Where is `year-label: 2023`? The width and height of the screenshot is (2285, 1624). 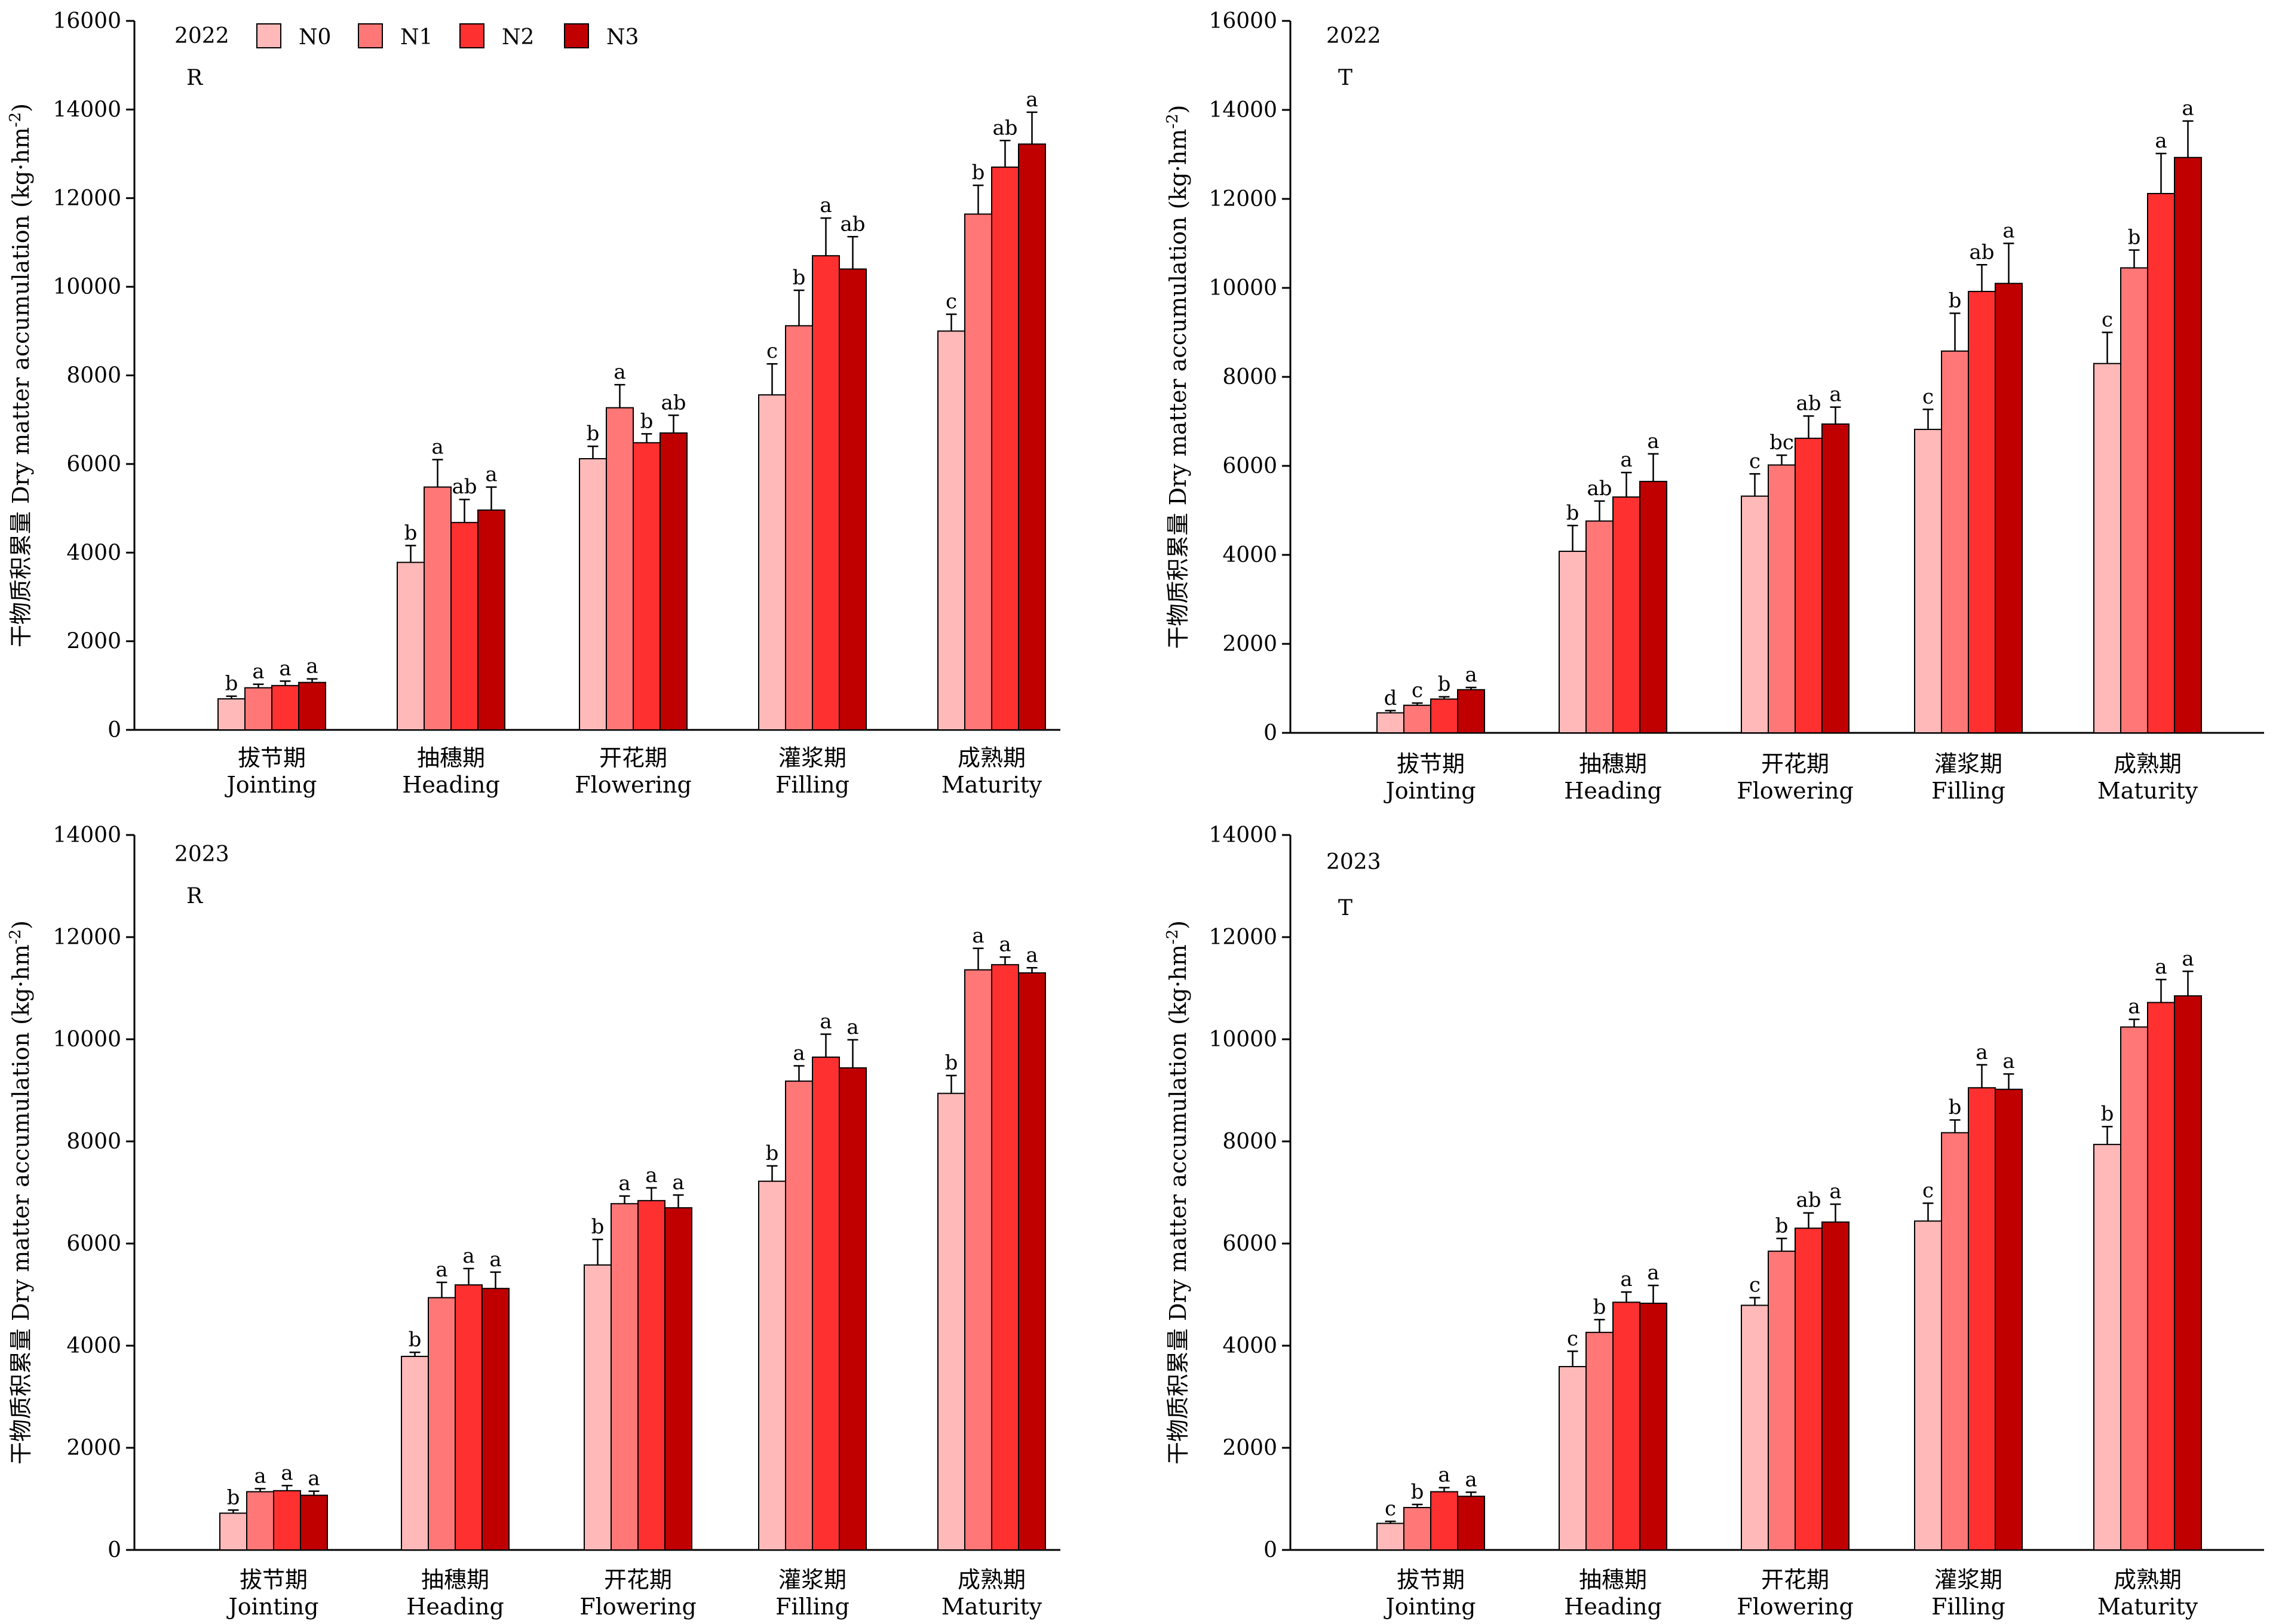 year-label: 2023 is located at coordinates (201, 854).